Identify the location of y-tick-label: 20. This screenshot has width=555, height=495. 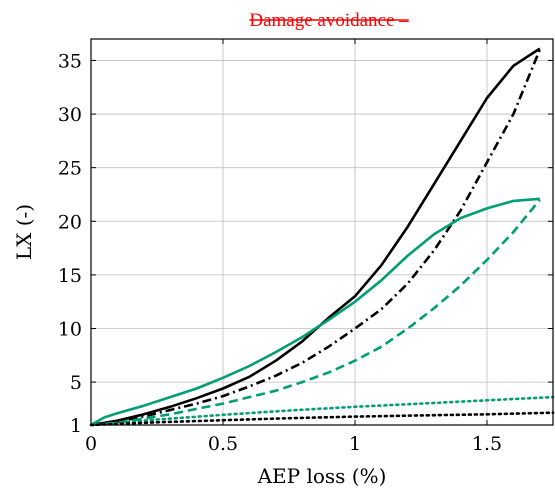
(70, 222).